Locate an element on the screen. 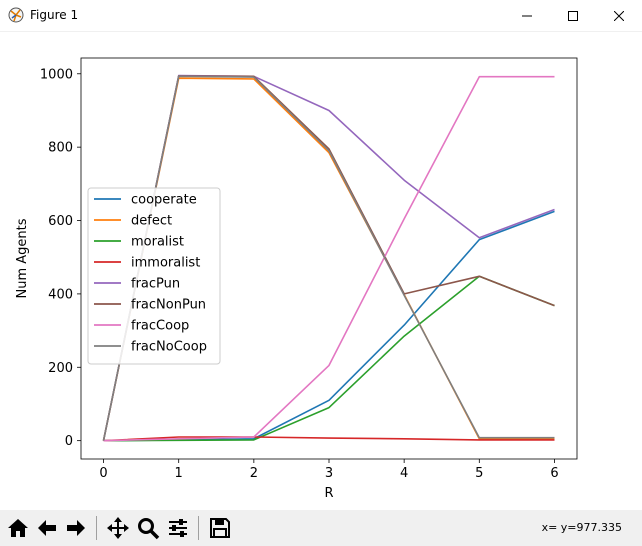 The height and width of the screenshot is (546, 642). legend-label: defect is located at coordinates (151, 221).